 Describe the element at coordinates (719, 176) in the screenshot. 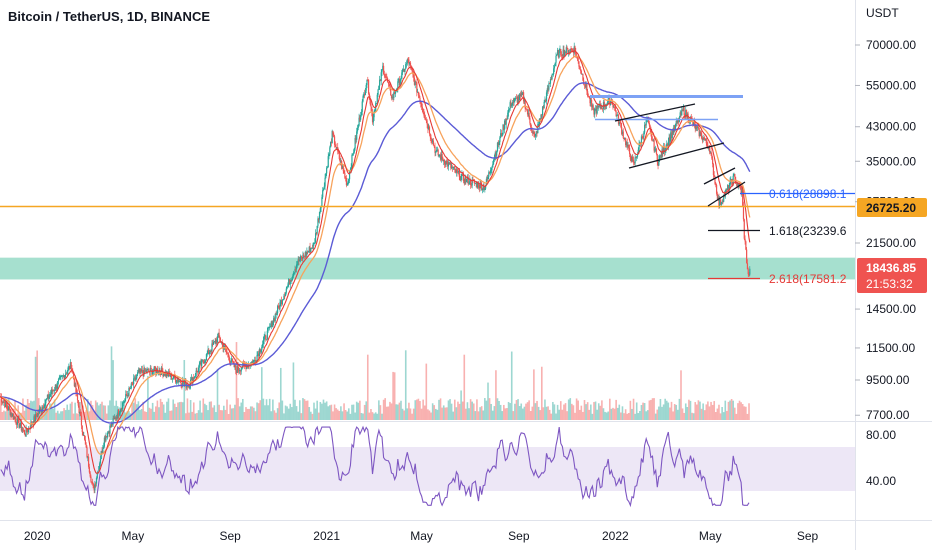

I see `flag-top-line` at that location.